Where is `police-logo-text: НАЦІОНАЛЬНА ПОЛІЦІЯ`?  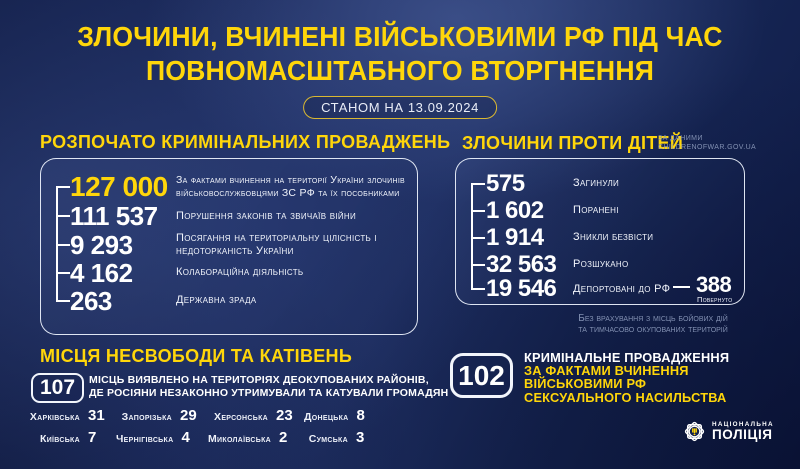 police-logo-text: НАЦІОНАЛЬНА ПОЛІЦІЯ is located at coordinates (743, 431).